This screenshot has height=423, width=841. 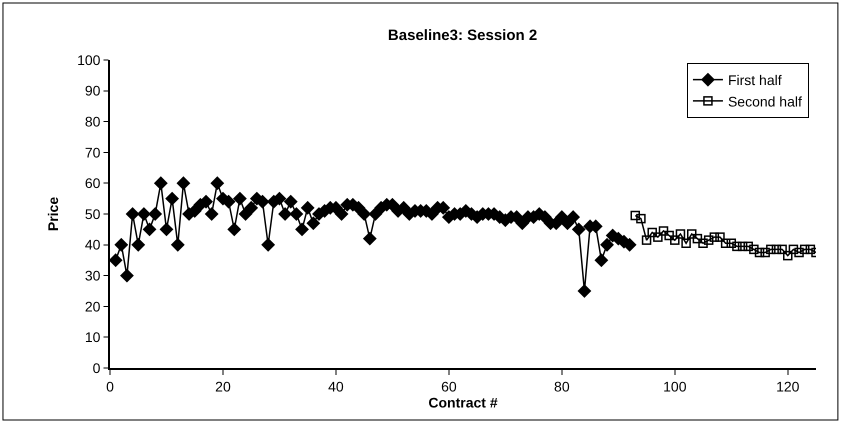 What do you see at coordinates (92, 306) in the screenshot?
I see `y-tick-label: 20` at bounding box center [92, 306].